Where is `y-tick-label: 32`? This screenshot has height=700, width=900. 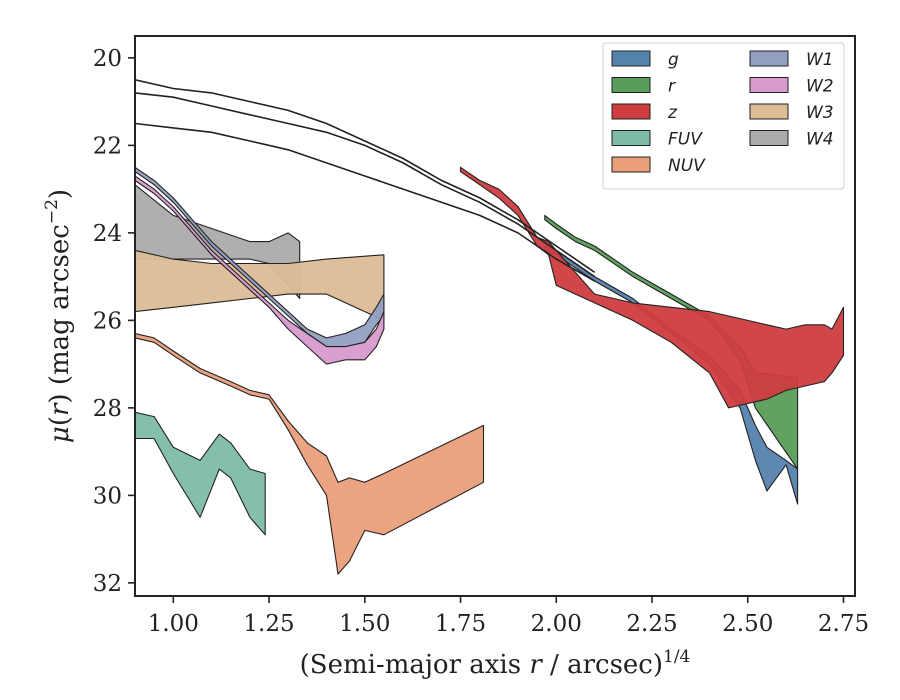 y-tick-label: 32 is located at coordinates (107, 584).